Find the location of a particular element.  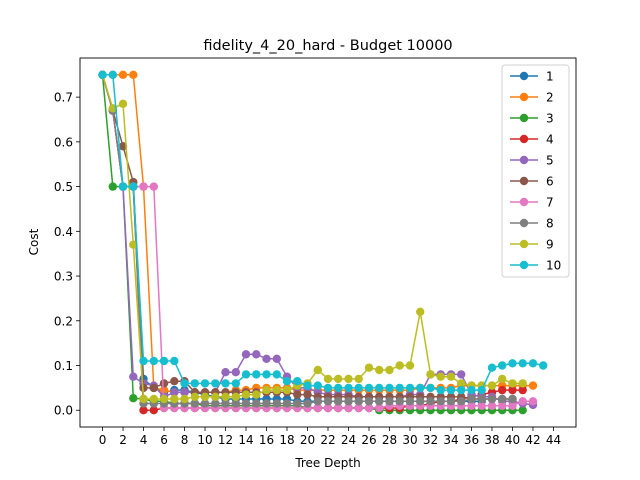

x-tick-label: 24 is located at coordinates (348, 440).